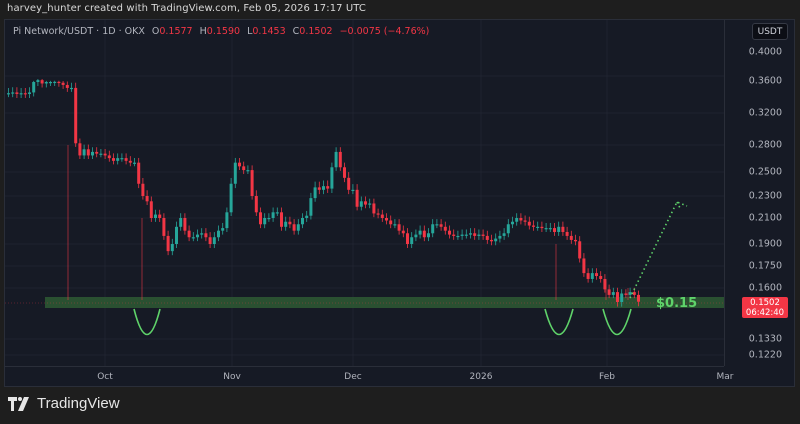  What do you see at coordinates (770, 31) in the screenshot?
I see `currency-button: USDT` at bounding box center [770, 31].